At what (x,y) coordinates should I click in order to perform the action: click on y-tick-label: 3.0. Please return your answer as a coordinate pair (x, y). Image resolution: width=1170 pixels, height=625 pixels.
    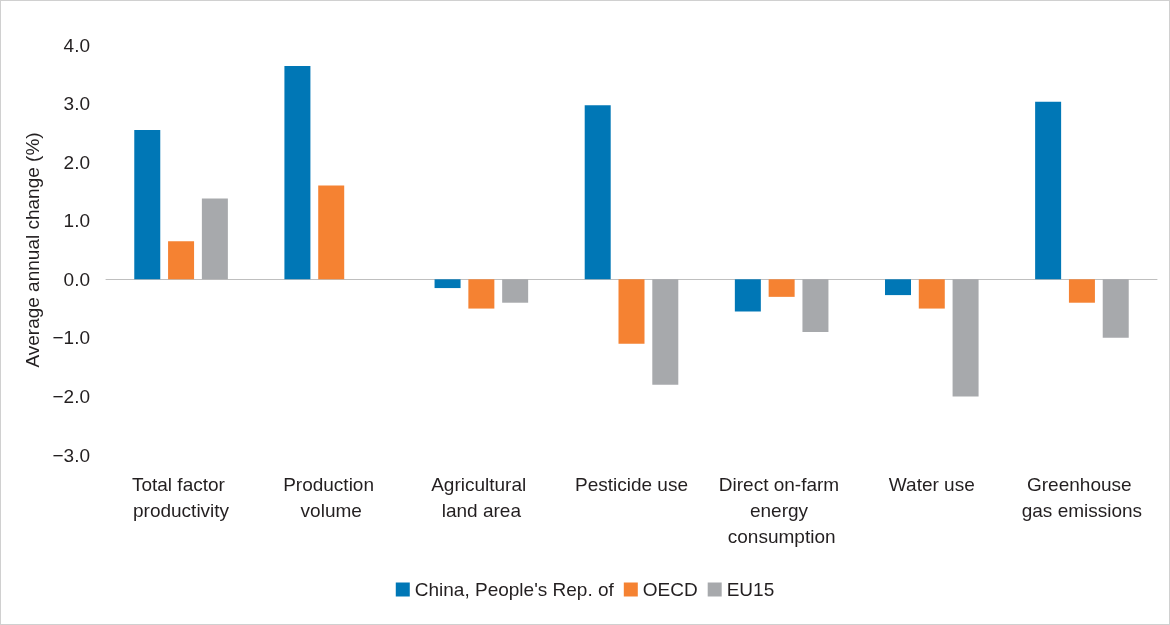
    Looking at the image, I should click on (76, 104).